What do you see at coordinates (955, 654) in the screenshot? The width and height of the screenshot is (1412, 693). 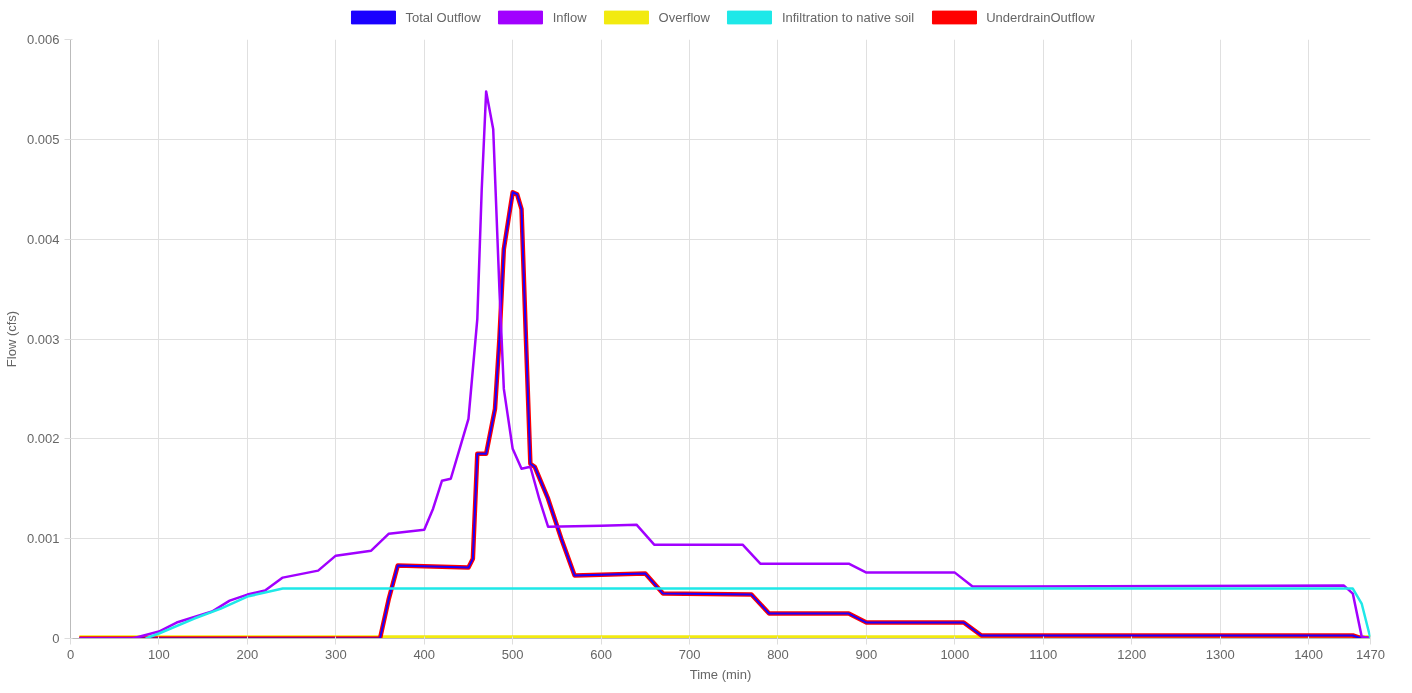 I see `x-tick-label: 1000` at bounding box center [955, 654].